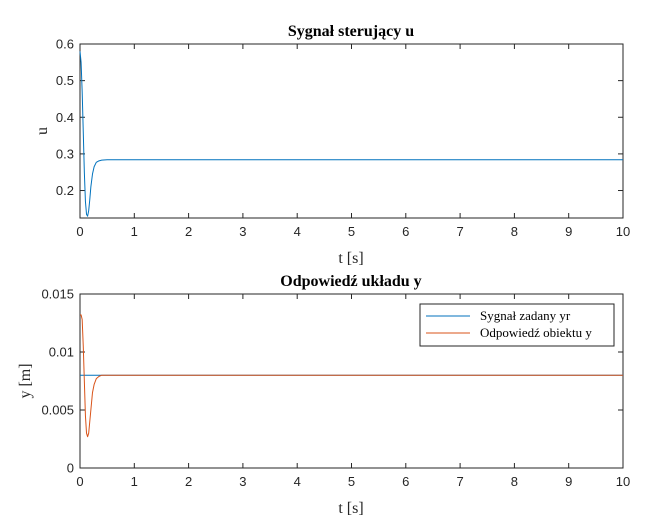 The height and width of the screenshot is (532, 669). Describe the element at coordinates (65, 153) in the screenshot. I see `y-tick-label: 0.3` at that location.